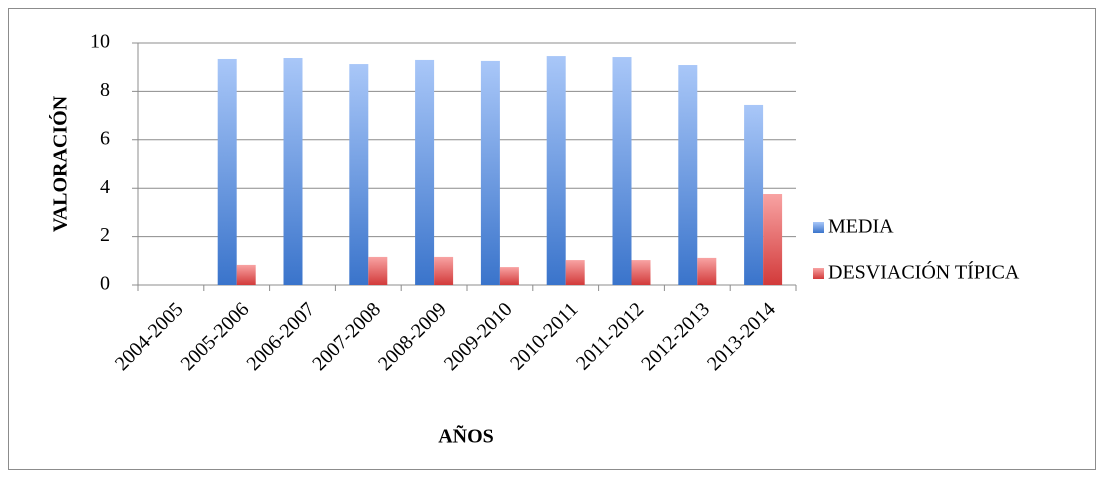  I want to click on y-tick-label: 0, so click(105, 284).